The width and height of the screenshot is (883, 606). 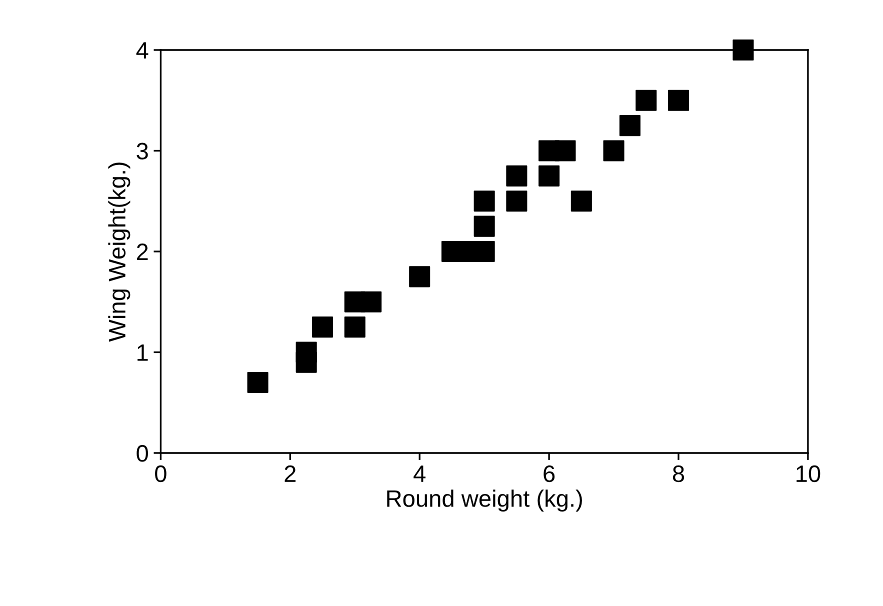 I want to click on x-tick-label: 10, so click(x=808, y=473).